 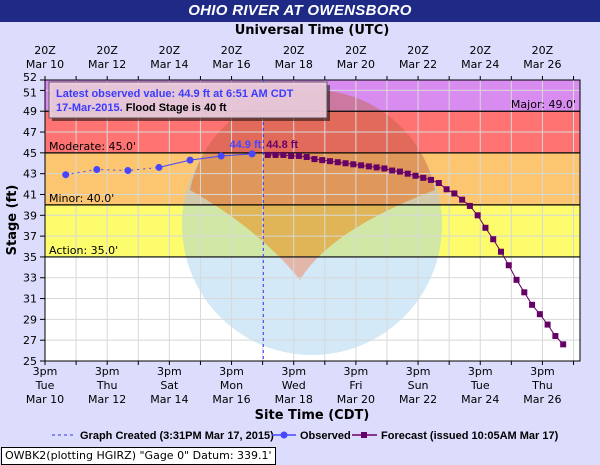 I want to click on bottom-tick-label: Mon, so click(x=231, y=385).